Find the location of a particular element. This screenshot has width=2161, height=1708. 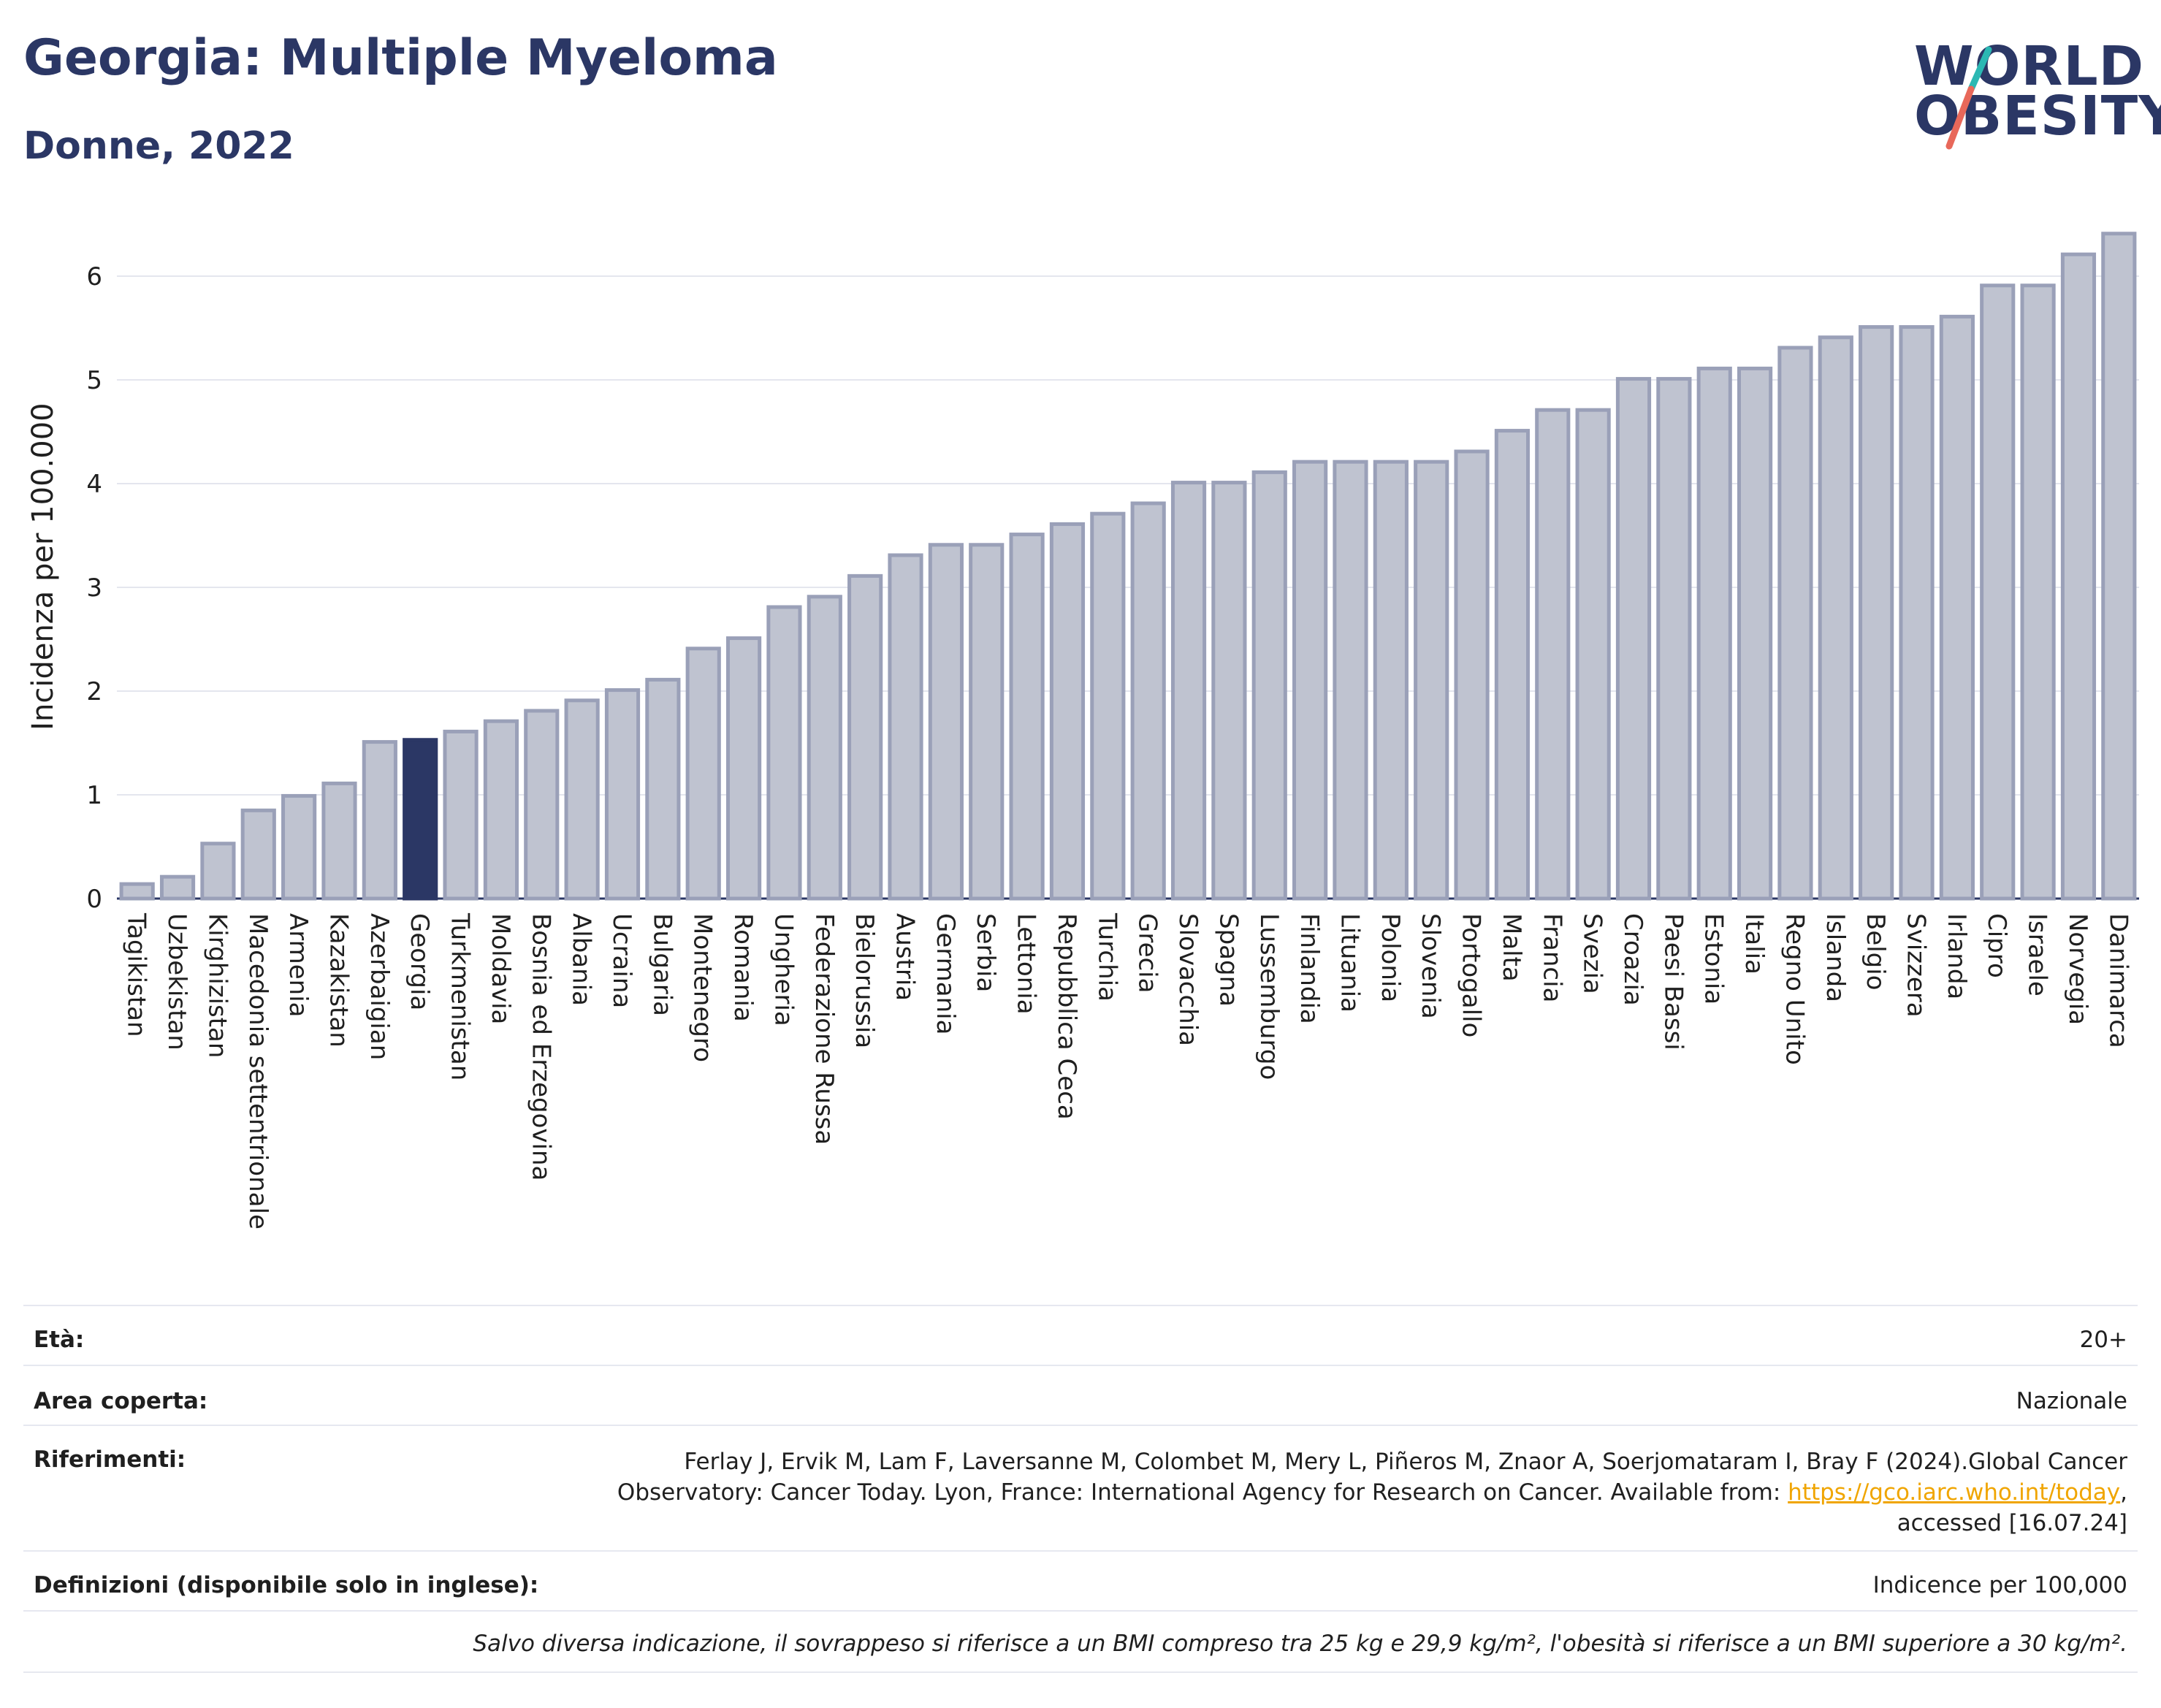

x-tick-label: Ucraina is located at coordinates (622, 960).